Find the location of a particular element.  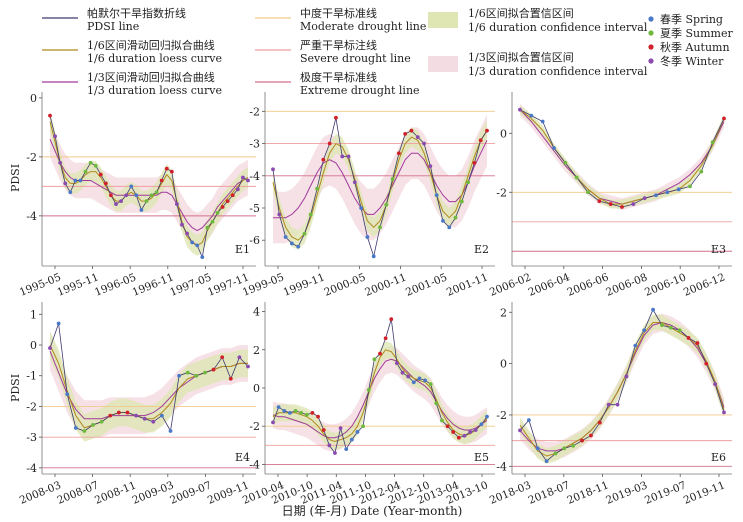

x-tick-label: 2000-05 is located at coordinates (344, 284).